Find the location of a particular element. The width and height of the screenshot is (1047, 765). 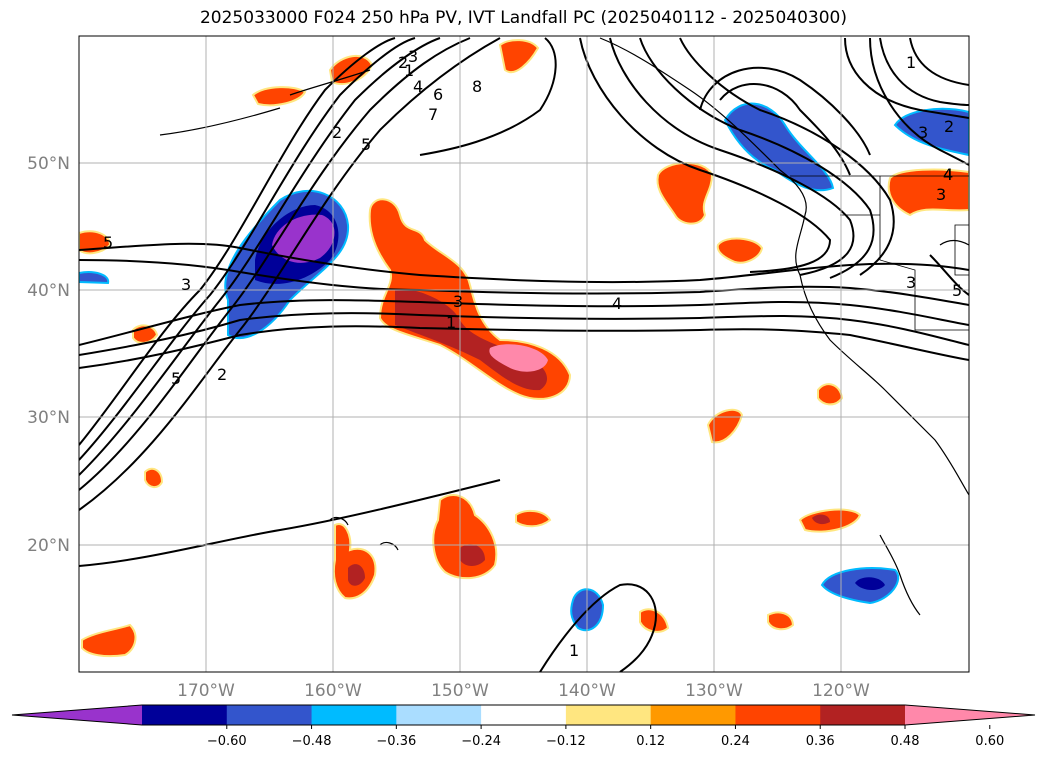

colorbar-tick-label: 0.36 is located at coordinates (820, 741).